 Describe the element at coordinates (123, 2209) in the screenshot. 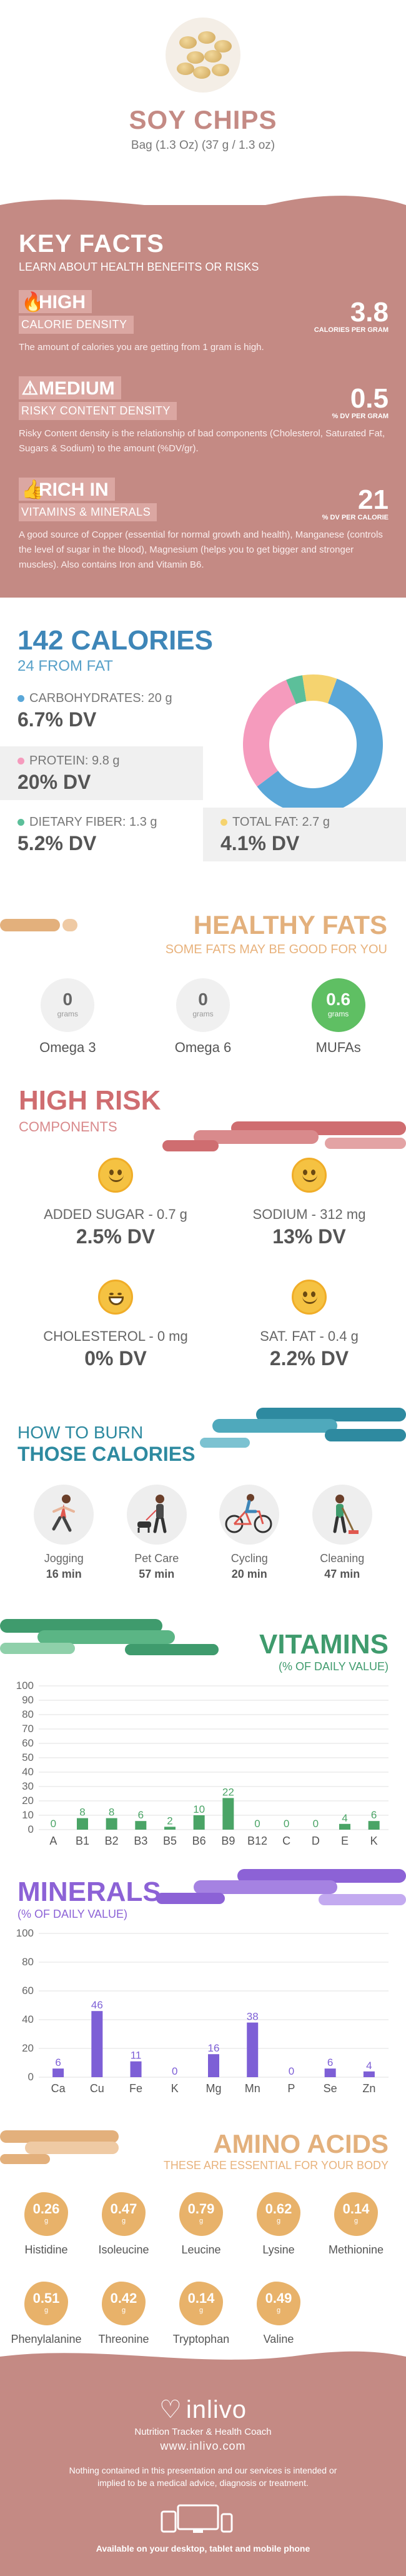

I see `amino-value: 0.47` at that location.